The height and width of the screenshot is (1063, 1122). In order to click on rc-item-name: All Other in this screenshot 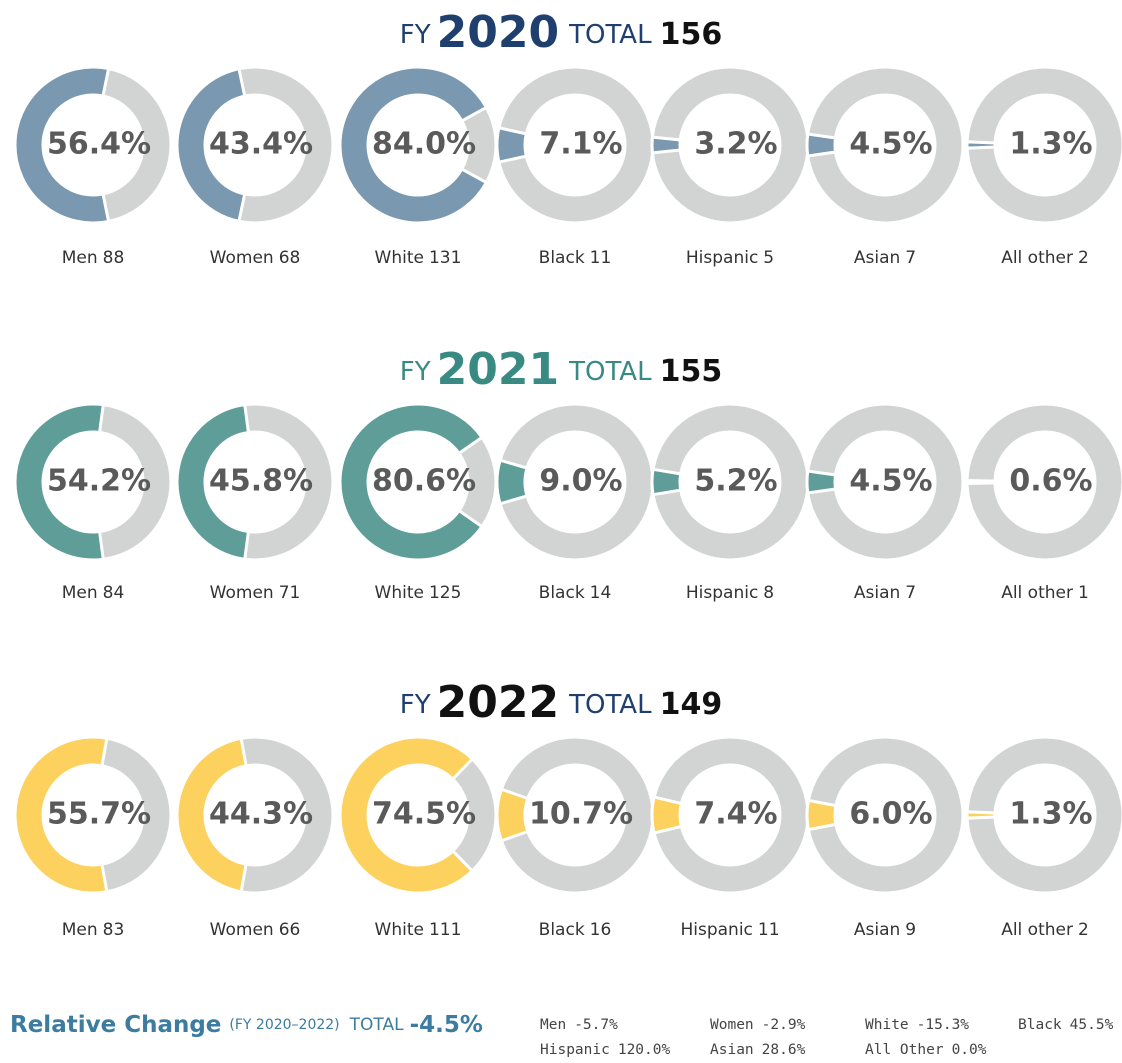, I will do `click(904, 1050)`.